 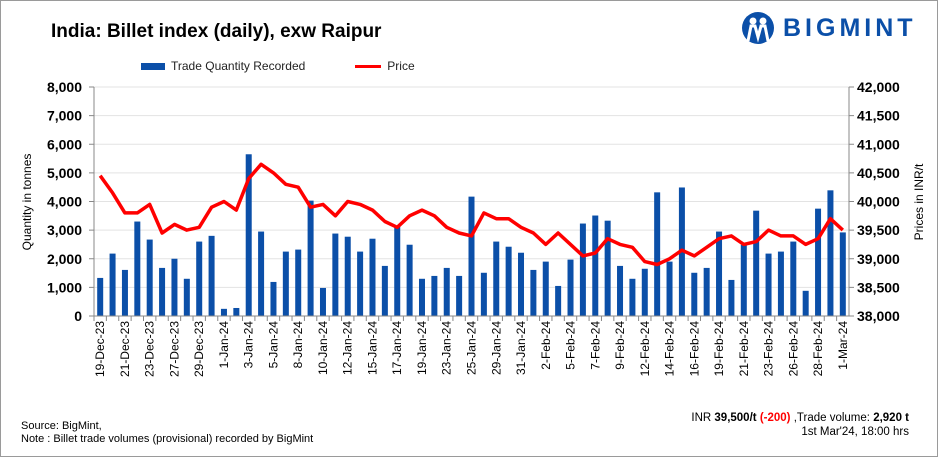 What do you see at coordinates (831, 418) in the screenshot?
I see `volume-prefix: ,Trade volume:` at bounding box center [831, 418].